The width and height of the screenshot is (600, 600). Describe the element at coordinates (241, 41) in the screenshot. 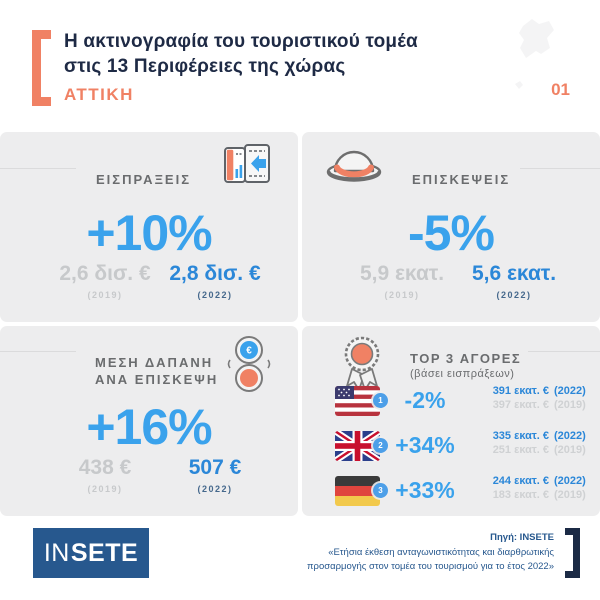

I see `page-title-line1: Η ακτινογραφία του τουριστικού τομέα` at that location.